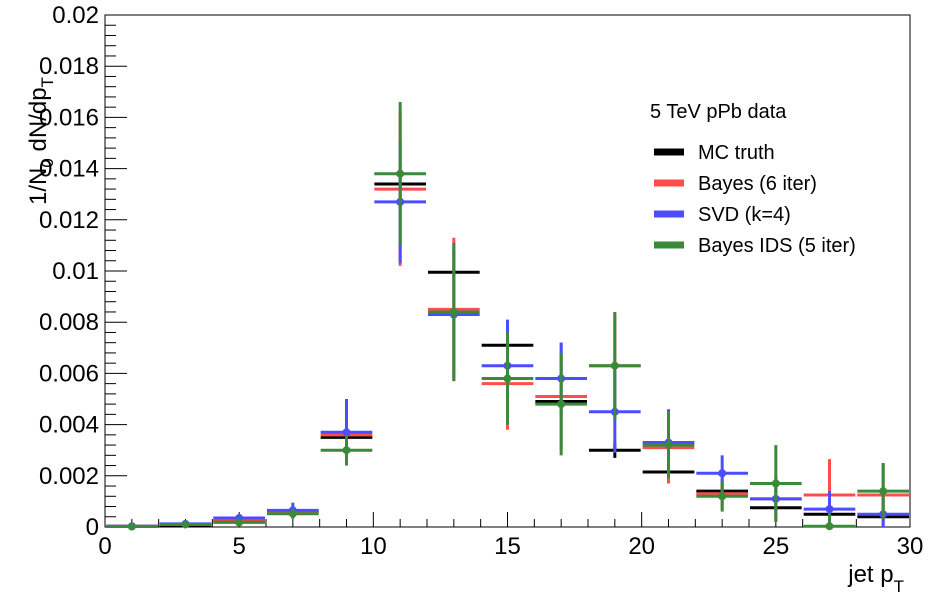 The width and height of the screenshot is (937, 601). I want to click on legend-item: Bayes IDS (5 iter), so click(755, 246).